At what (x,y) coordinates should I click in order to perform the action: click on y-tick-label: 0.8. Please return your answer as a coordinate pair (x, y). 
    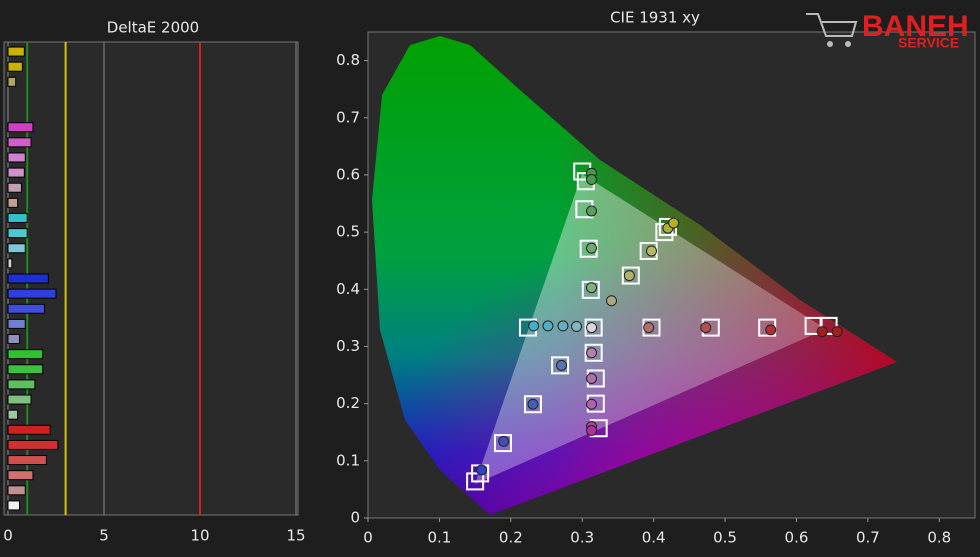
    Looking at the image, I should click on (348, 60).